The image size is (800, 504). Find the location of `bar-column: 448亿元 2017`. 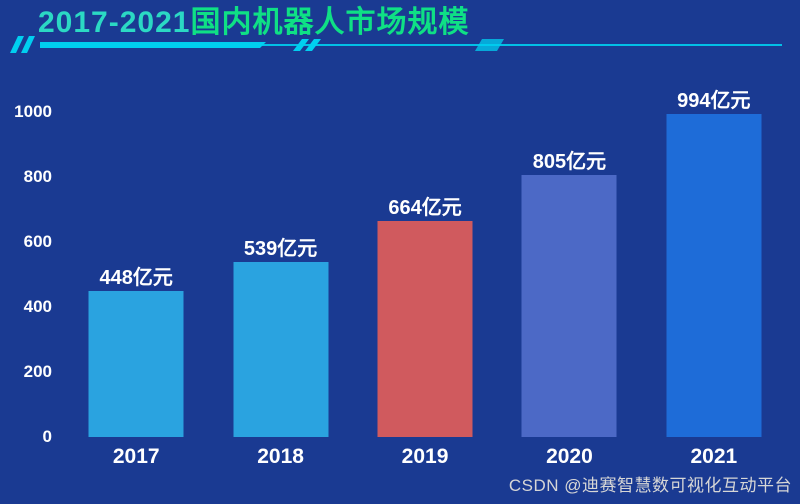

bar-column: 448亿元 2017 is located at coordinates (136, 290).